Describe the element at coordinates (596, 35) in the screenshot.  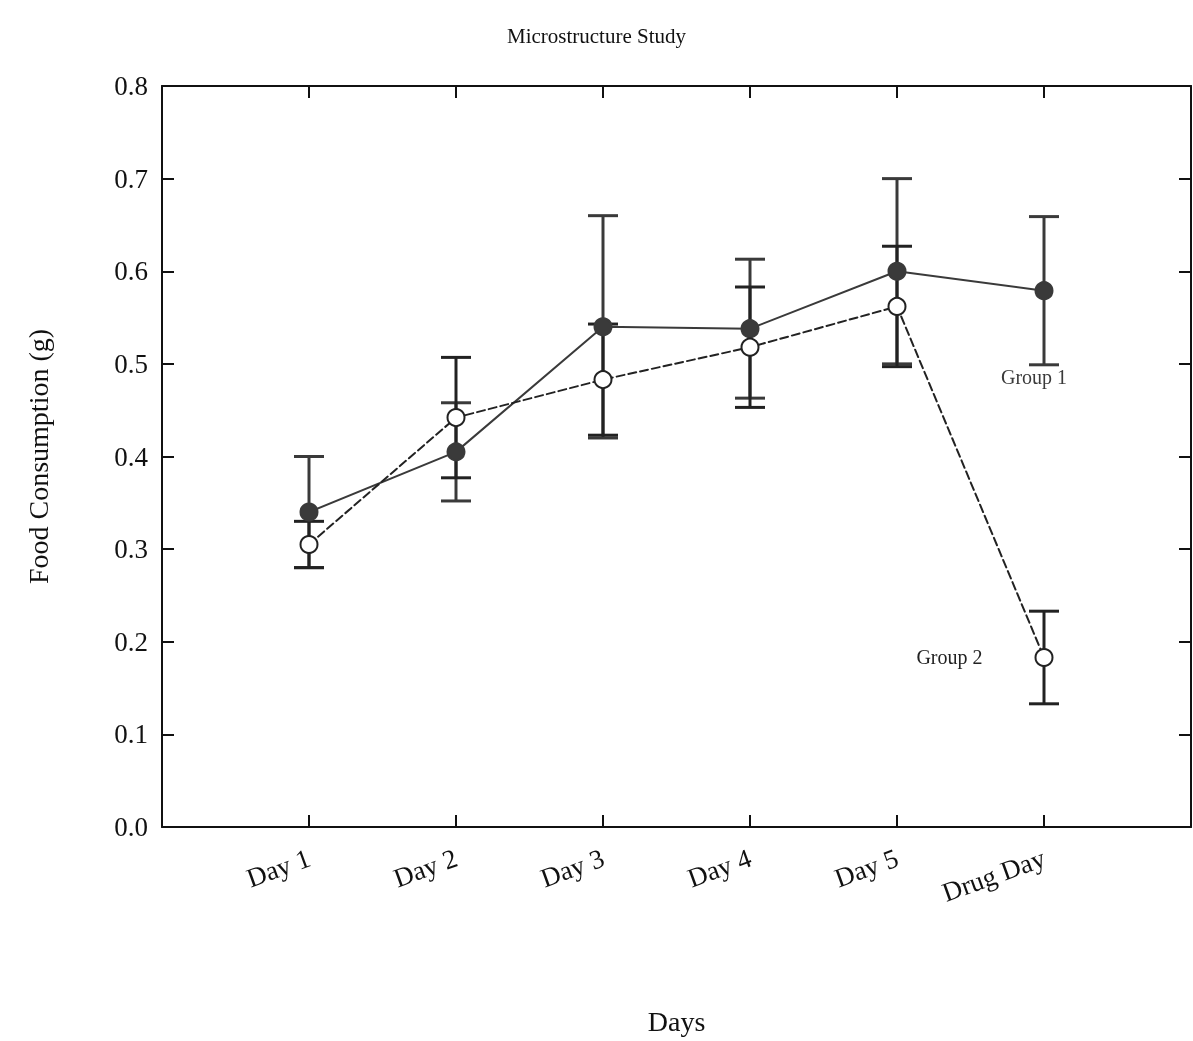
I see `chart-title: Microstructure Study` at that location.